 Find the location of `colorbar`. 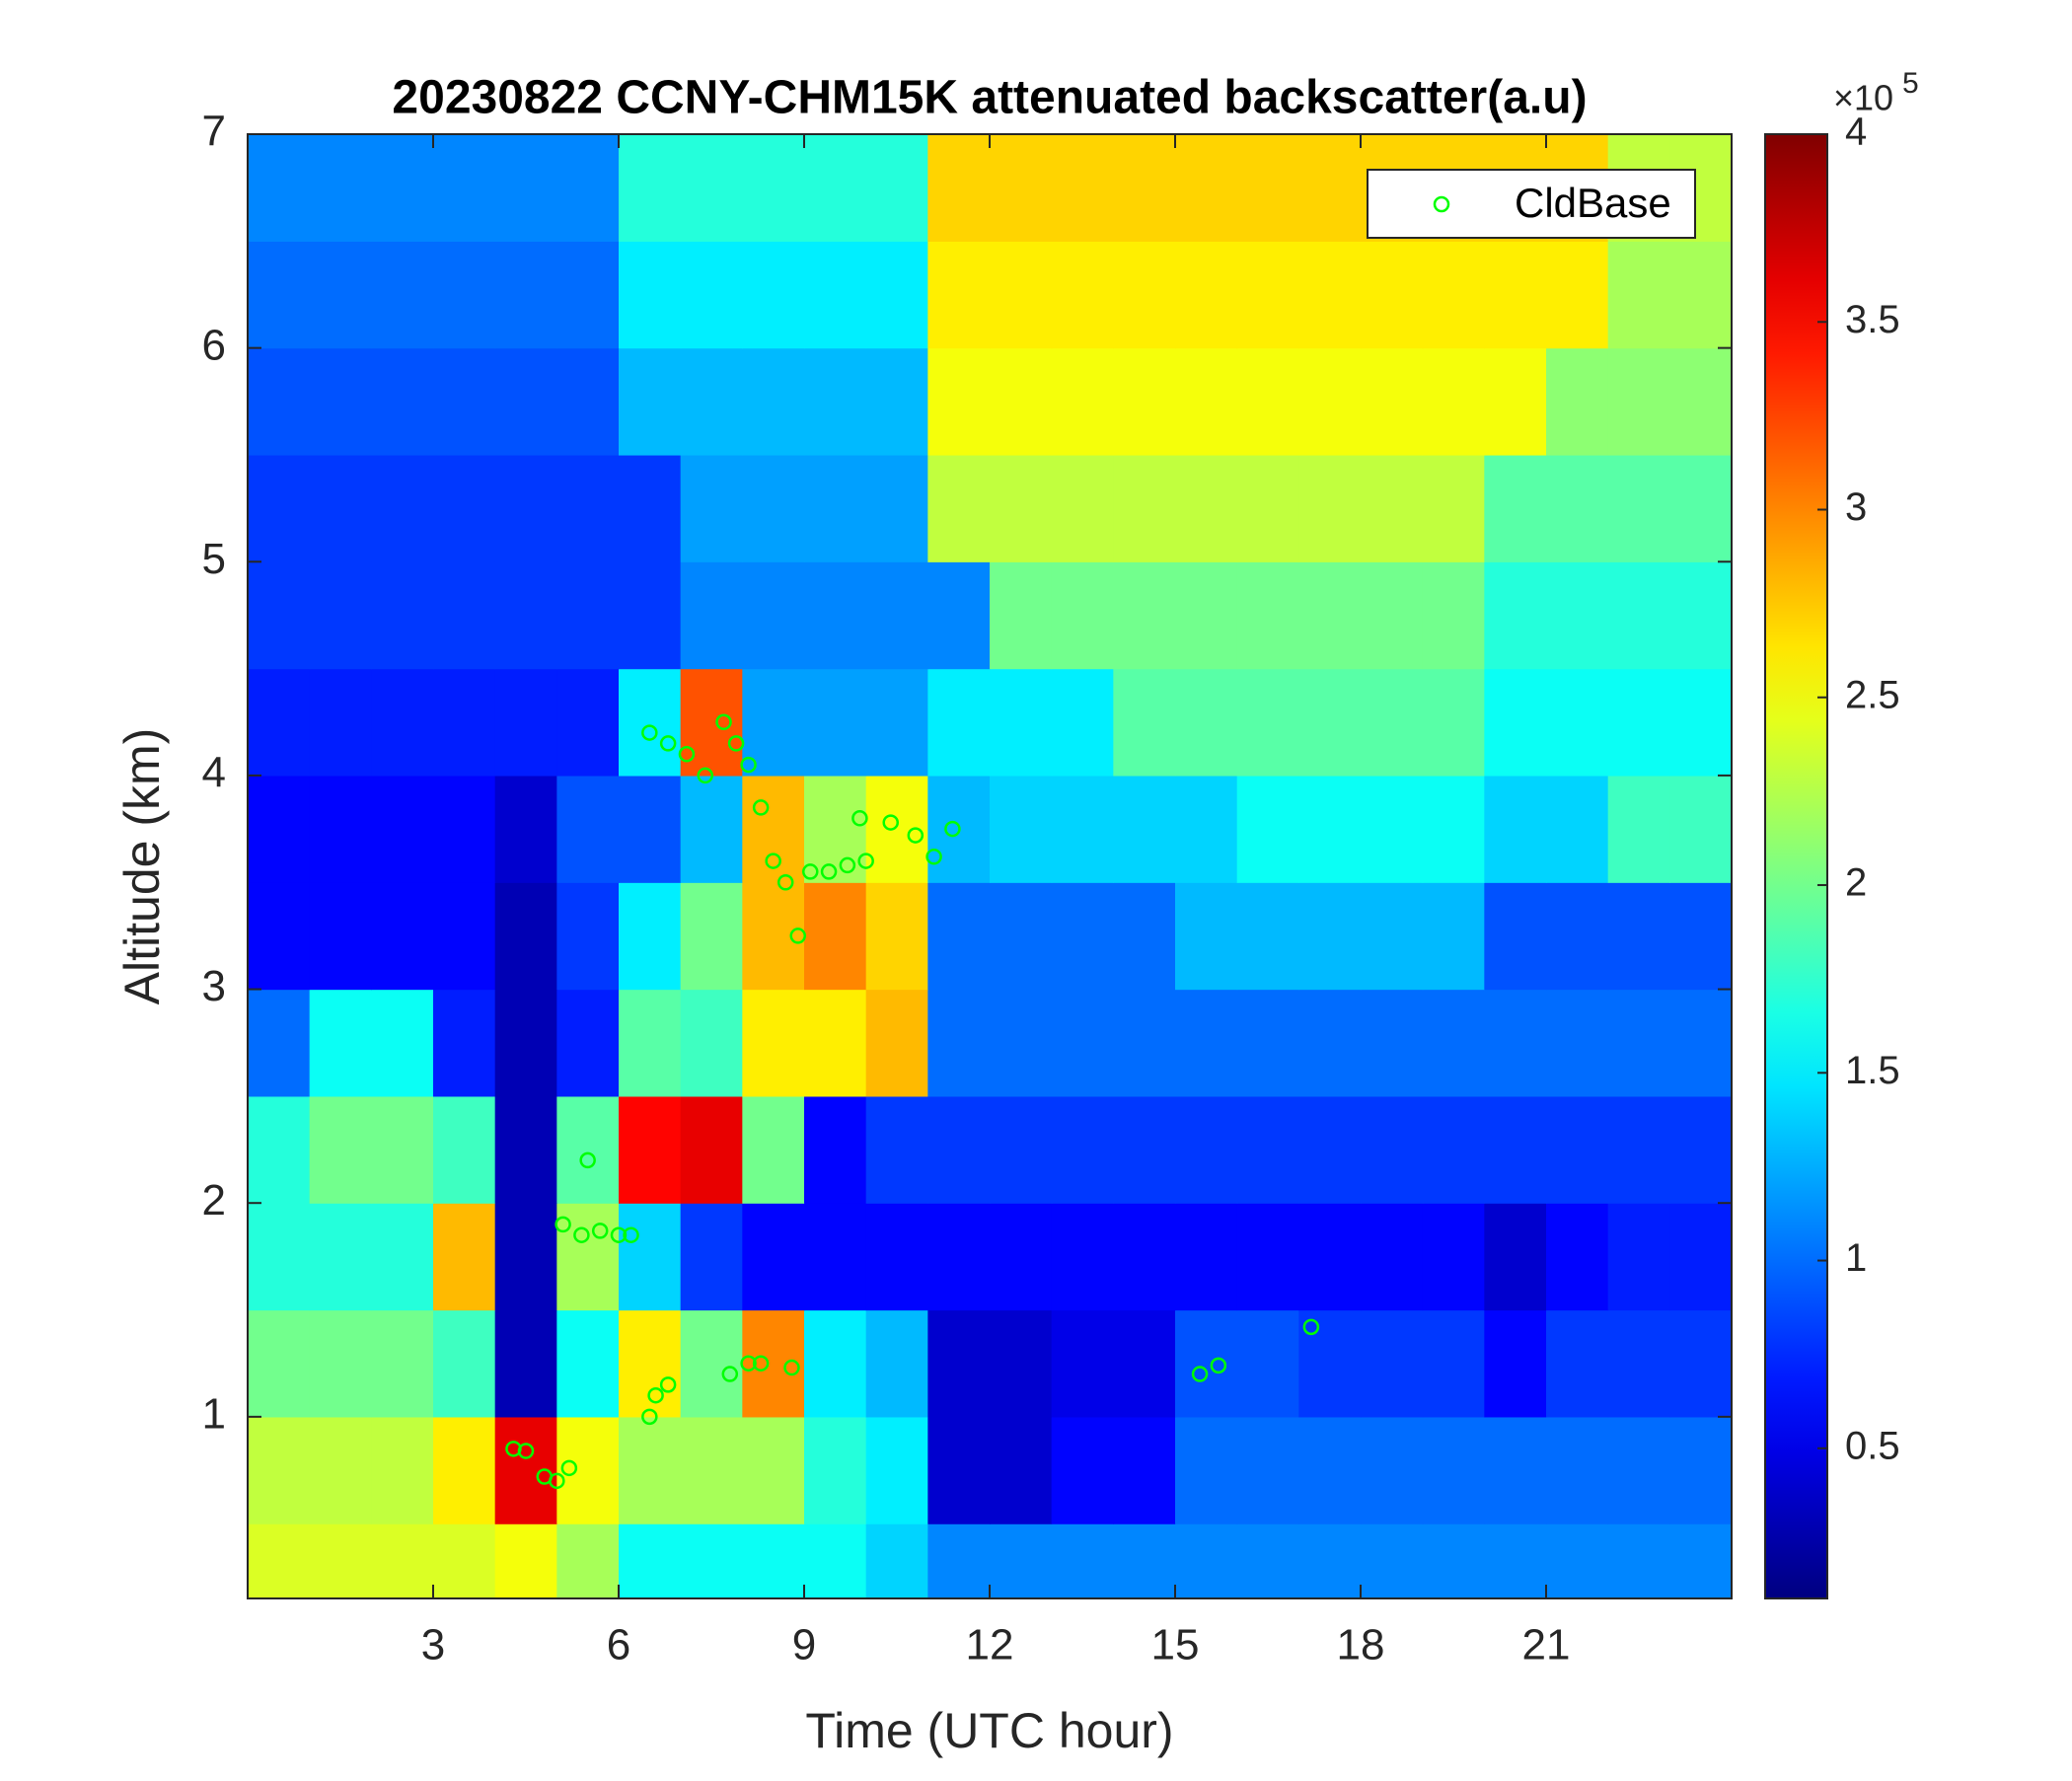

colorbar is located at coordinates (1796, 866).